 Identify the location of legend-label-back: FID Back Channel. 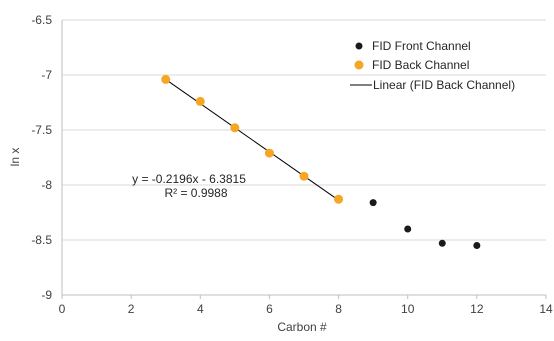
(420, 65).